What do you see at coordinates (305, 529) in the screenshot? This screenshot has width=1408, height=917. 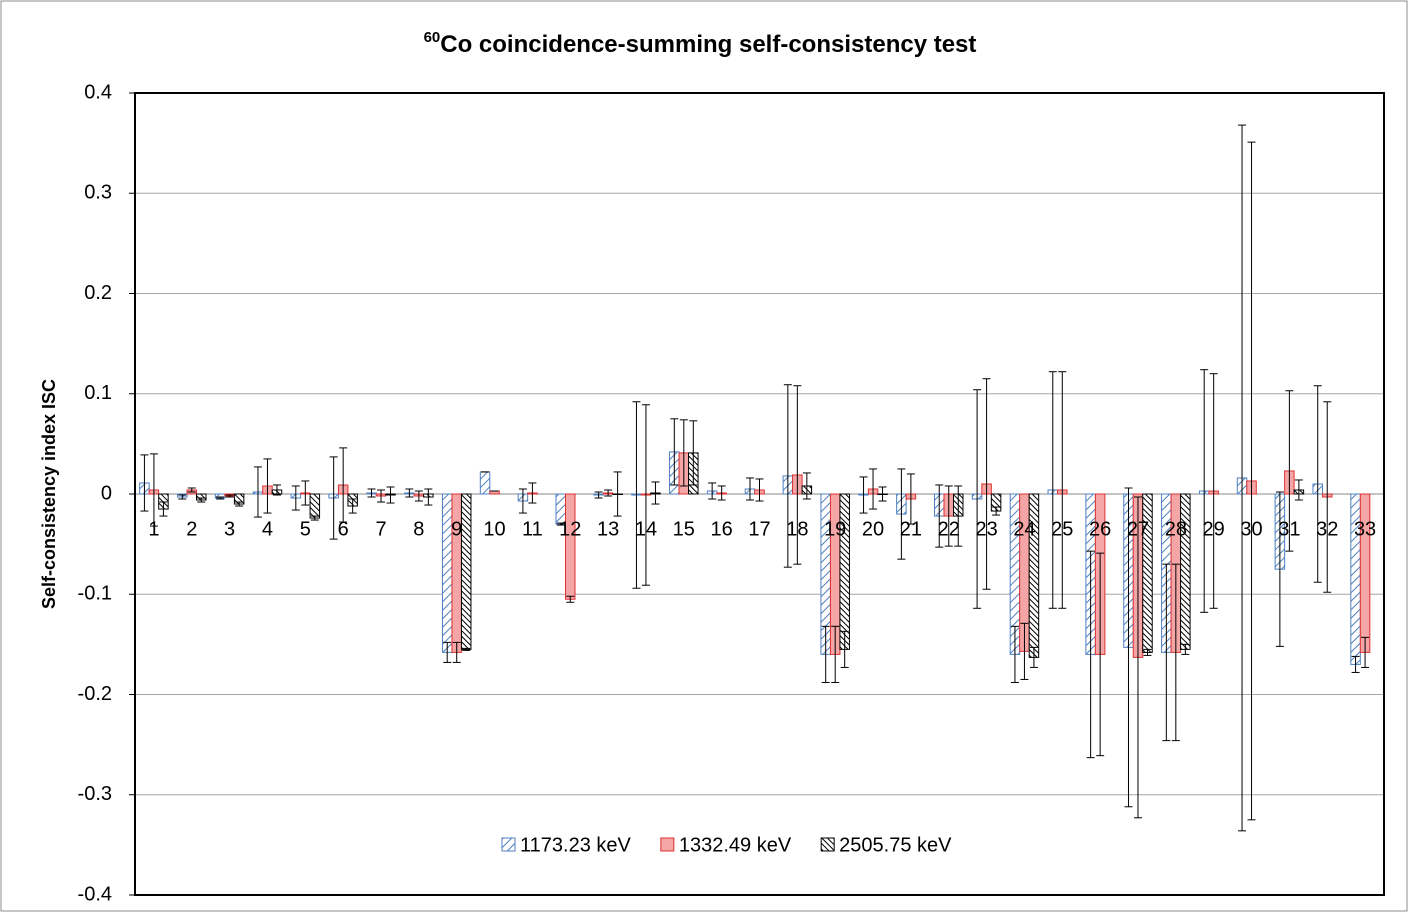 I see `x-tick-label: 5` at bounding box center [305, 529].